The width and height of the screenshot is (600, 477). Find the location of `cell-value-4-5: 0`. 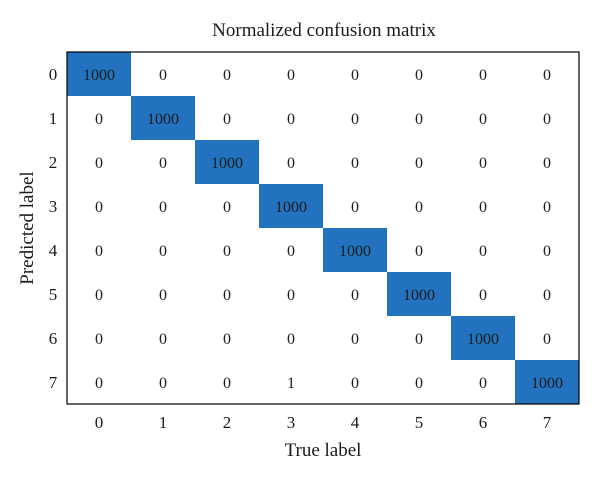

cell-value-4-5: 0 is located at coordinates (419, 251).